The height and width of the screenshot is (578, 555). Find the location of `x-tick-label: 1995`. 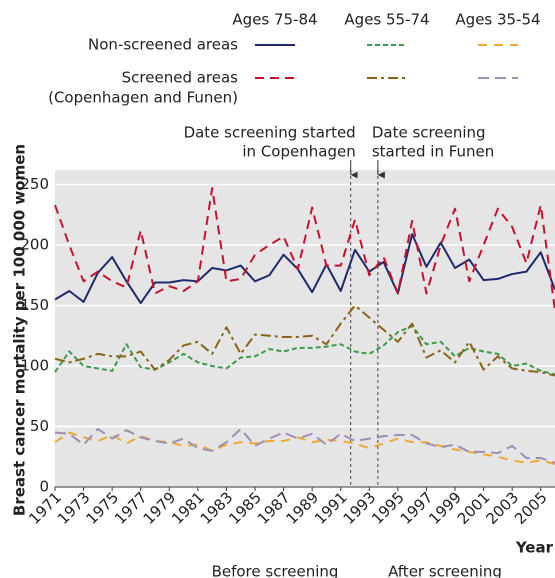

x-tick-label: 1995 is located at coordinates (388, 508).